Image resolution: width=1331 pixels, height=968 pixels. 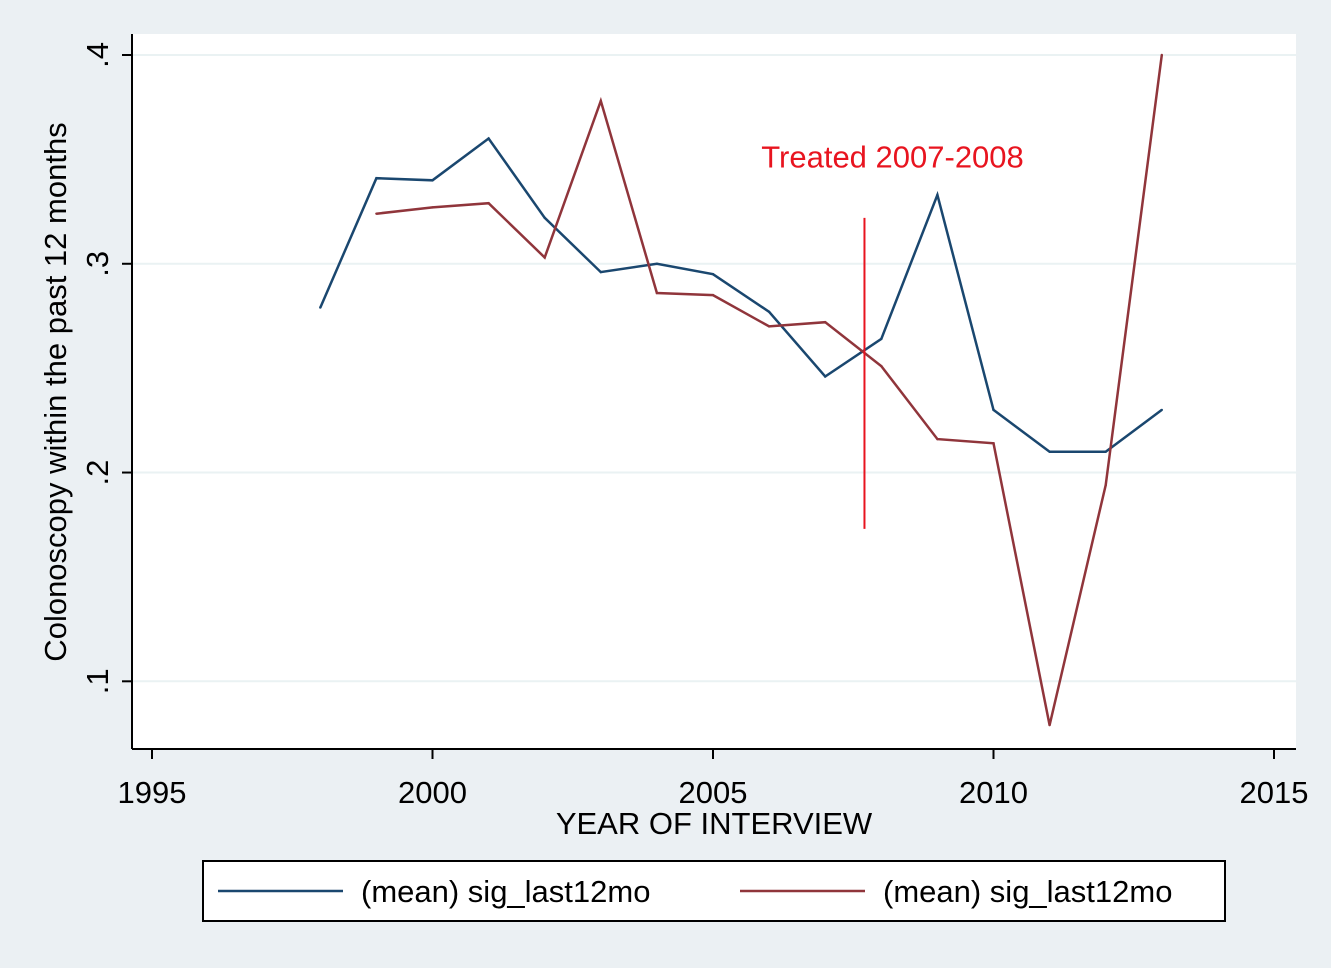 I want to click on legend: (mean) sig_last12mo (mean) sig_last12mo, so click(x=714, y=891).